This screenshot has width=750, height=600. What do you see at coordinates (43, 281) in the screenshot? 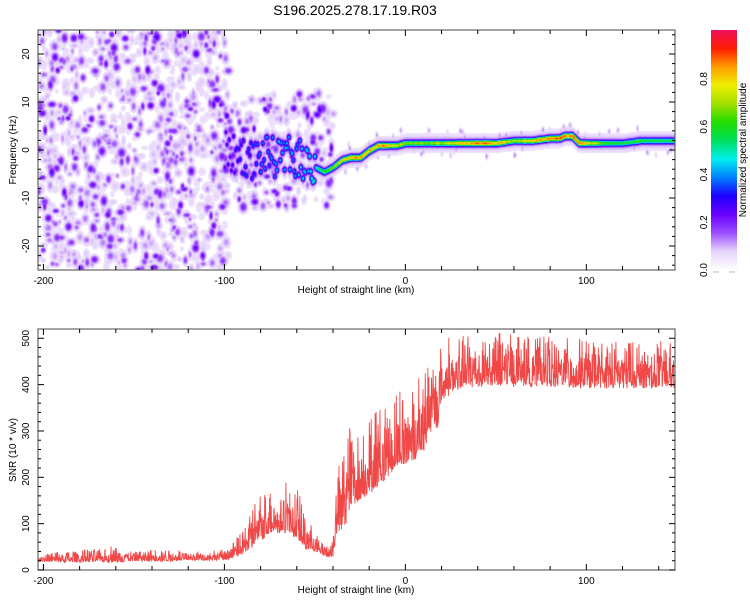
I see `spectrogram-x-tick-label: -200` at bounding box center [43, 281].